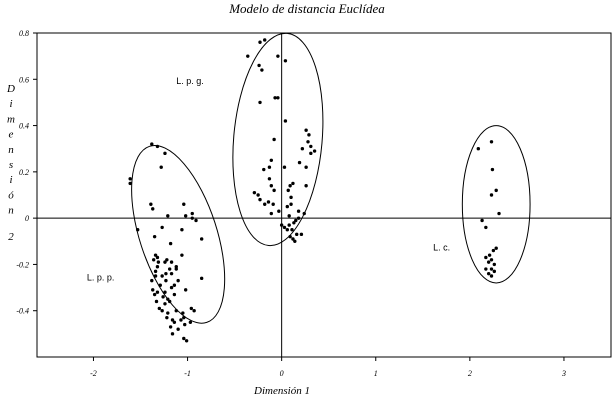  Describe the element at coordinates (11, 165) in the screenshot. I see `y-axis-label-char: s` at that location.